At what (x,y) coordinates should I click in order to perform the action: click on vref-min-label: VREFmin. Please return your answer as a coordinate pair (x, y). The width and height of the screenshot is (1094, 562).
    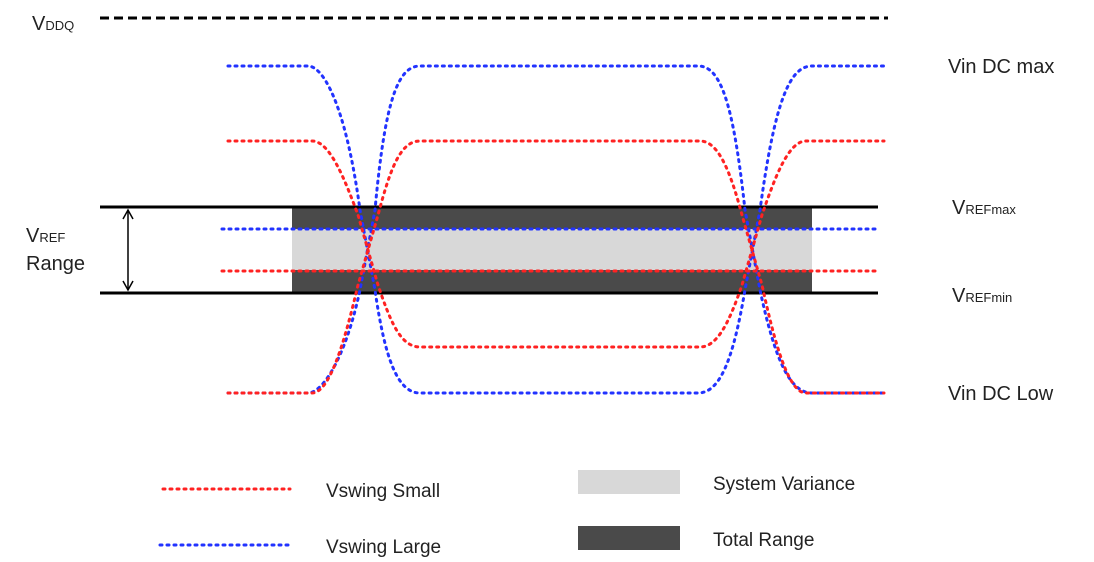
    Looking at the image, I should click on (982, 296).